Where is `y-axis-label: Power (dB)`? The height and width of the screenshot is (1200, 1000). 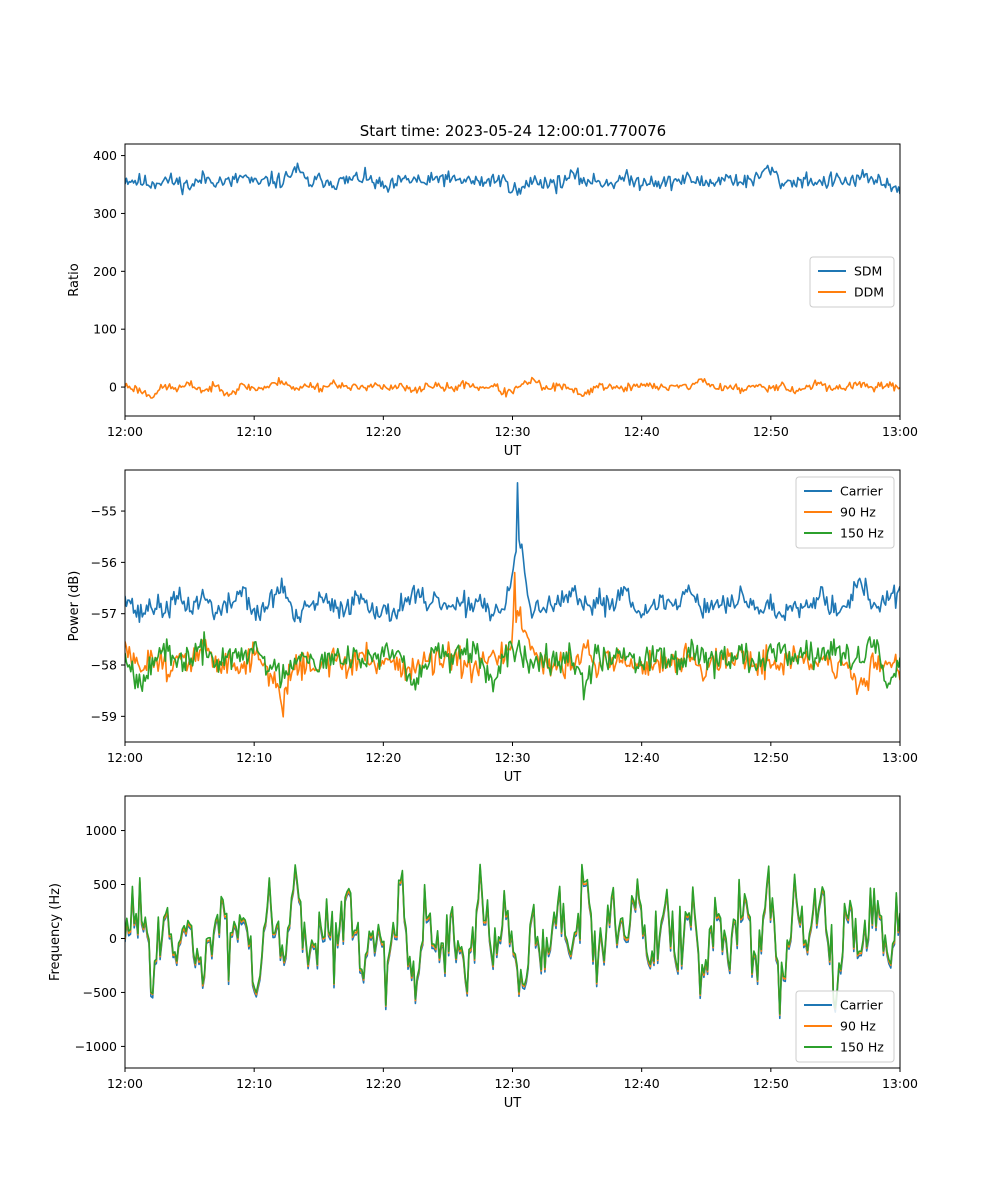
y-axis-label: Power (dB) is located at coordinates (74, 606).